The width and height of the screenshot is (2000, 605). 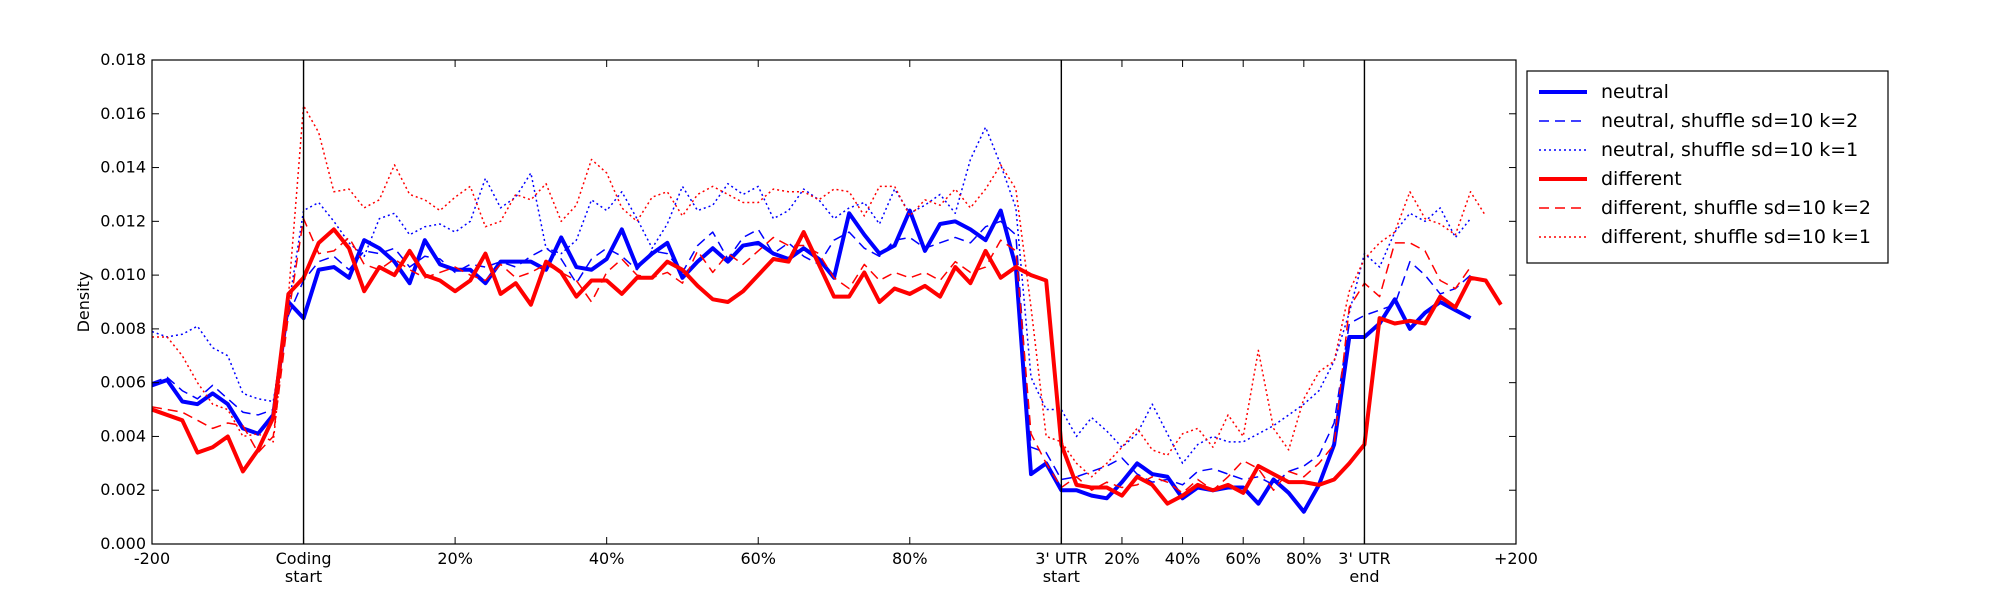 What do you see at coordinates (304, 567) in the screenshot?
I see `x-tick-label-1: Coding start` at bounding box center [304, 567].